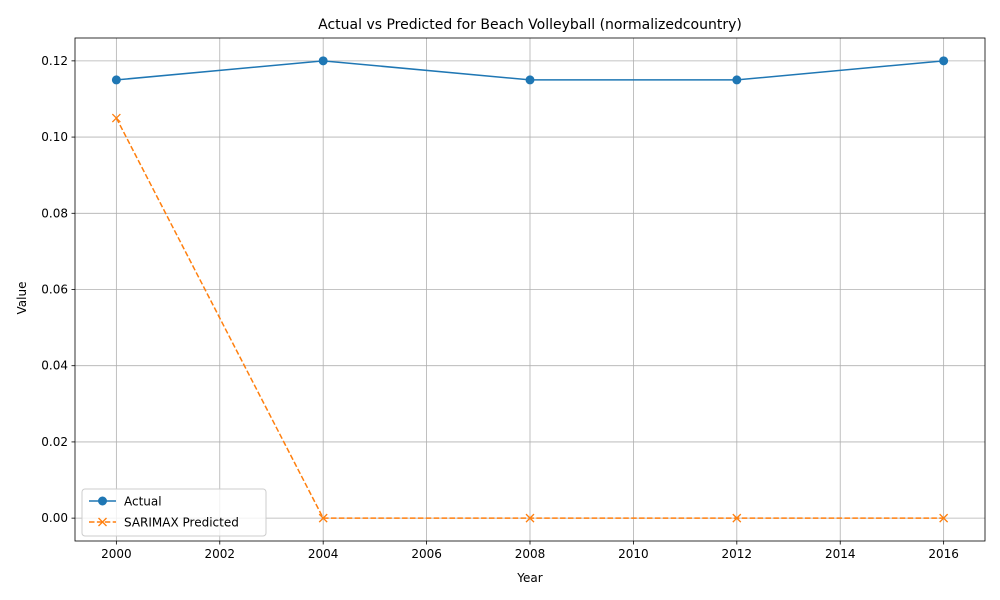  Describe the element at coordinates (54, 442) in the screenshot. I see `y-tick-label: 0.02` at that location.